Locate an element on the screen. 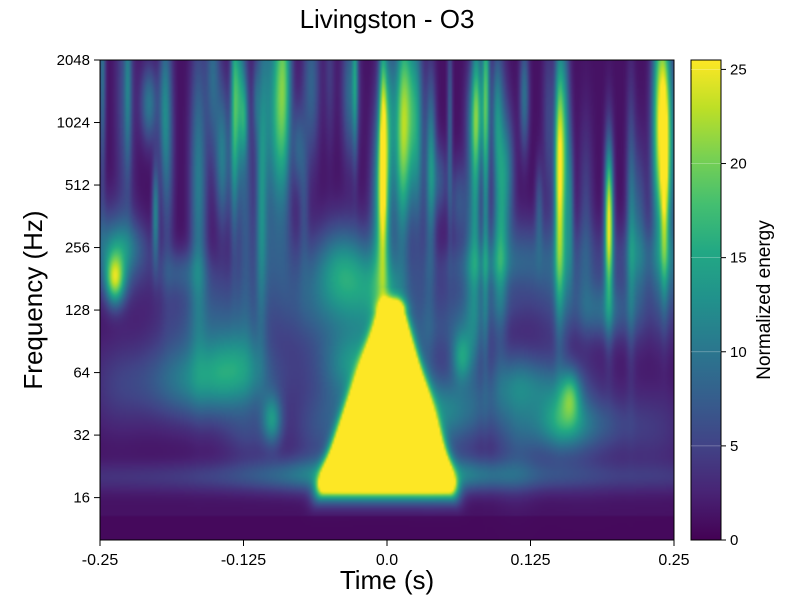 This screenshot has height=600, width=800. colorbar-tick-label: 10 is located at coordinates (738, 352).